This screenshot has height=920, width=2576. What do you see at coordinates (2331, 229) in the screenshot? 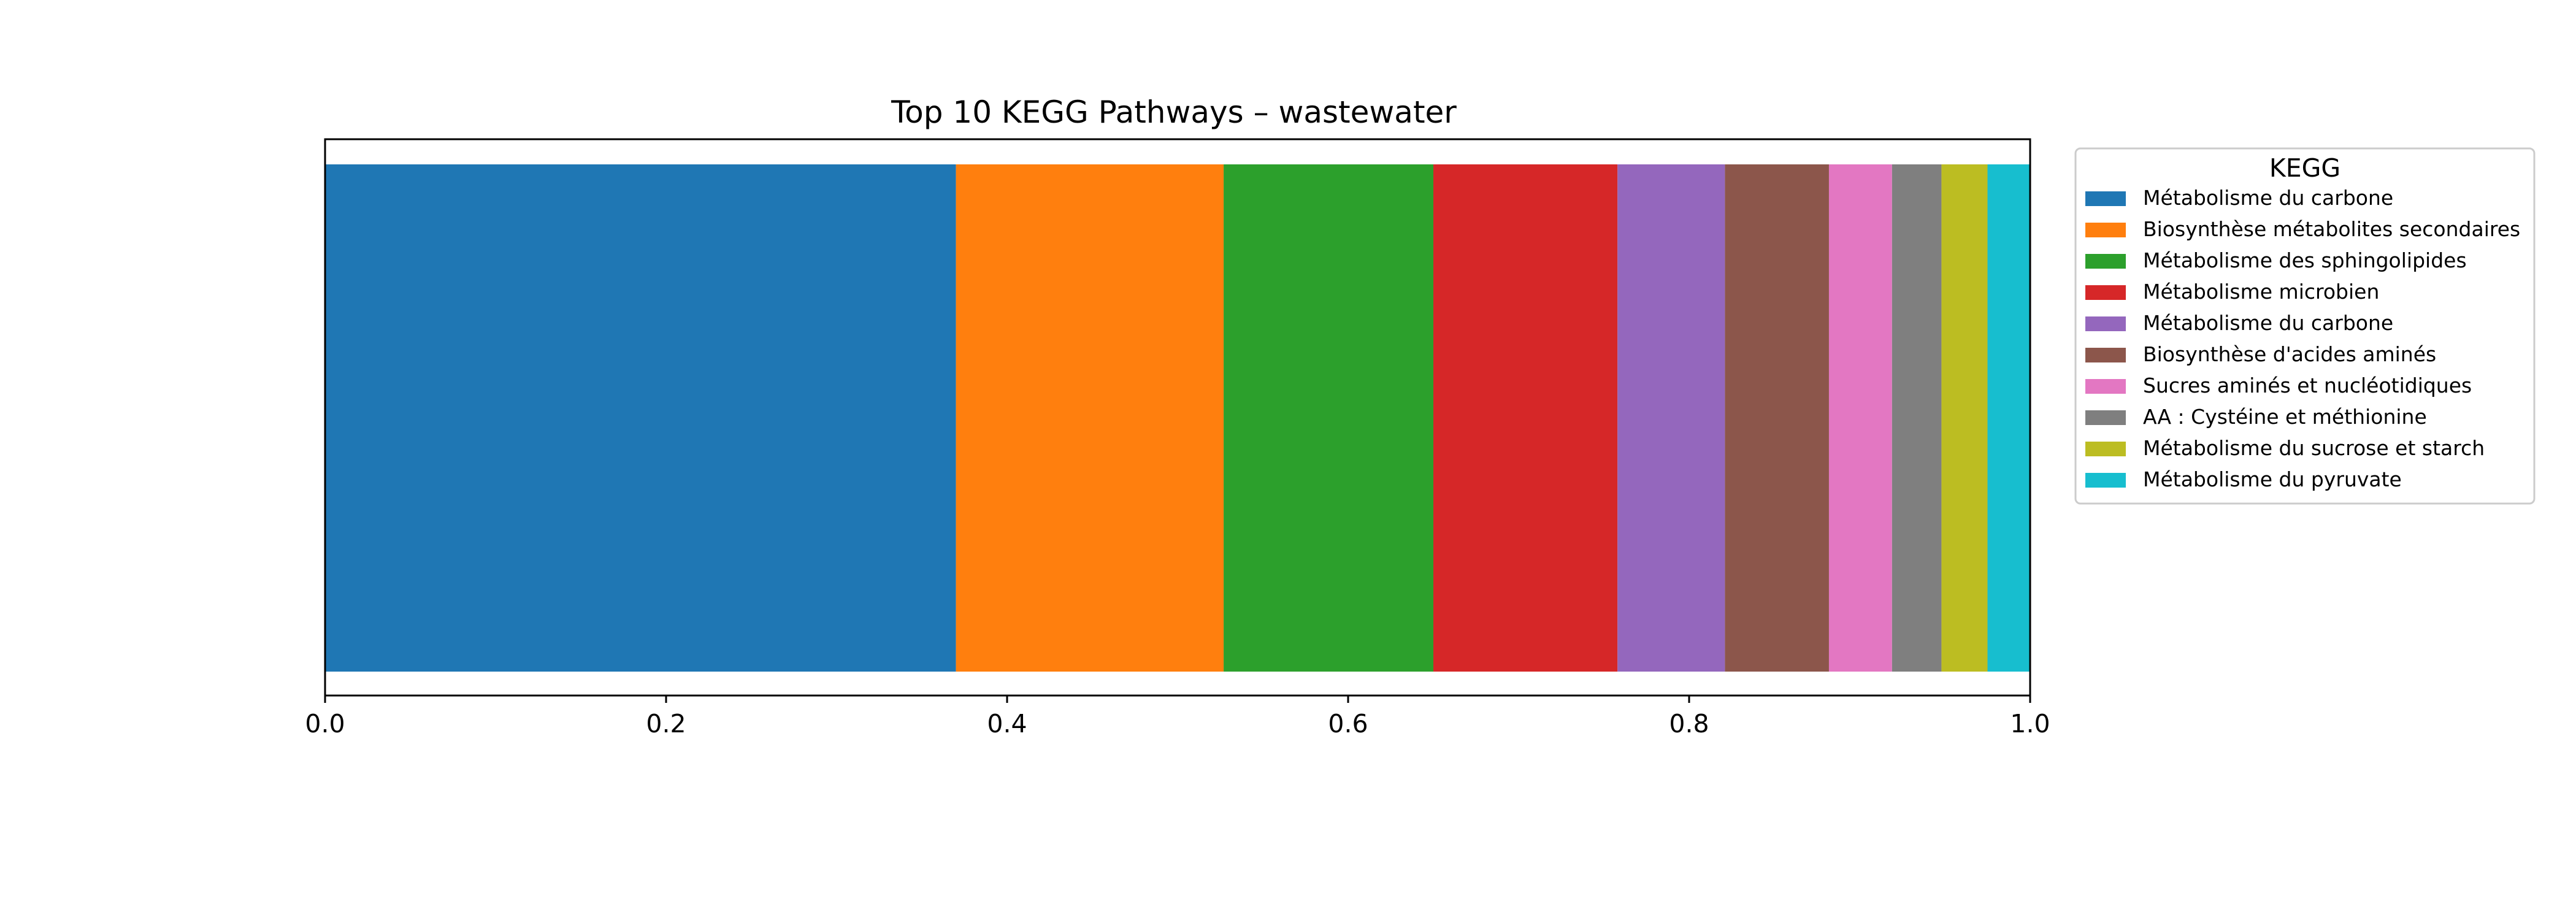
I see `legend-label: Biosynthèse métabolites secondaires` at bounding box center [2331, 229].